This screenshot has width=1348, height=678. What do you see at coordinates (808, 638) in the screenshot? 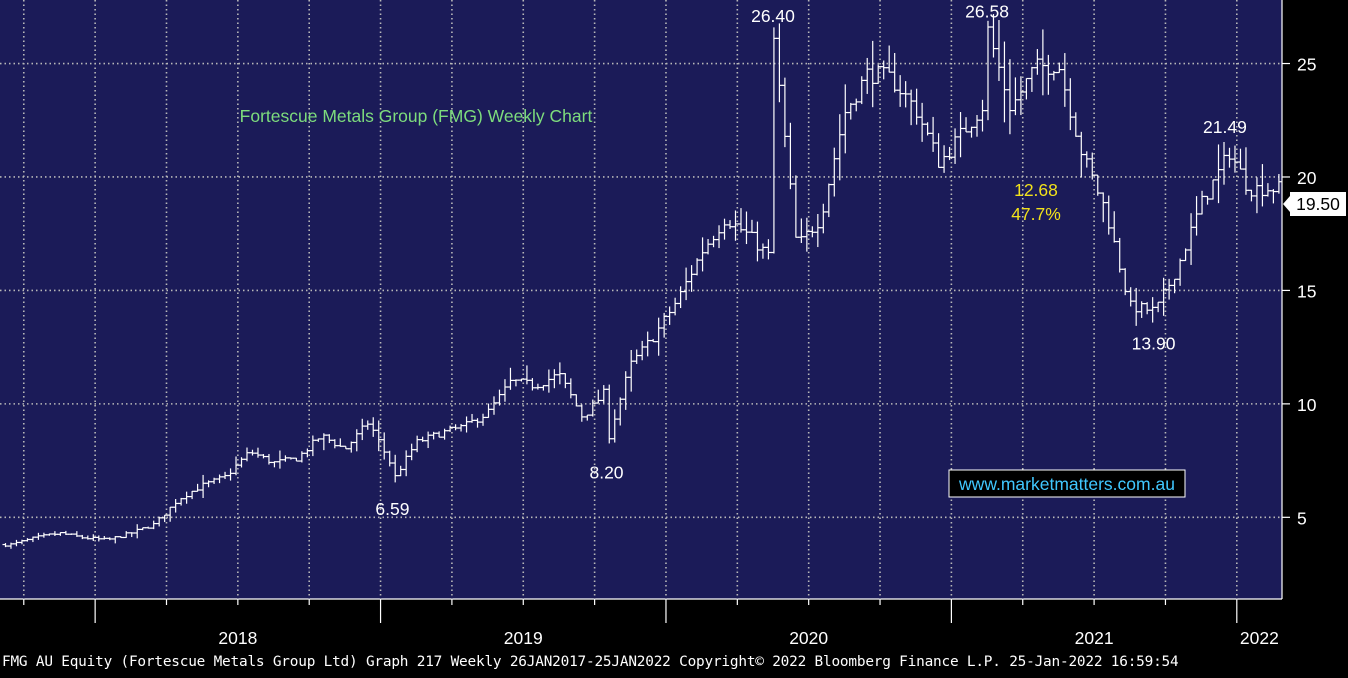
I see `x-tick-label: 2020` at bounding box center [808, 638].